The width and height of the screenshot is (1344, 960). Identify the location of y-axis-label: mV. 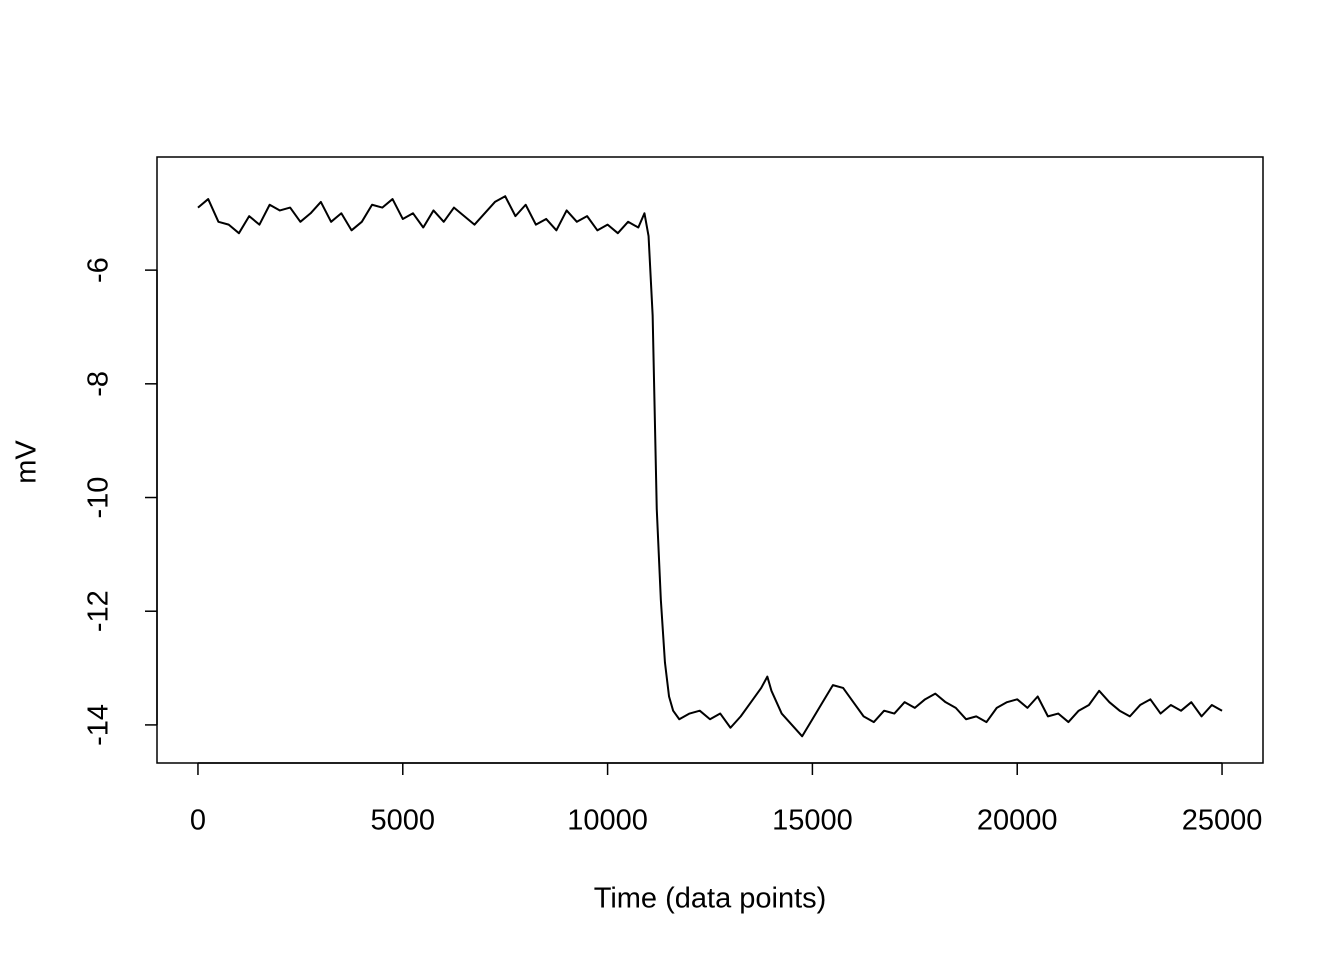
(27, 462).